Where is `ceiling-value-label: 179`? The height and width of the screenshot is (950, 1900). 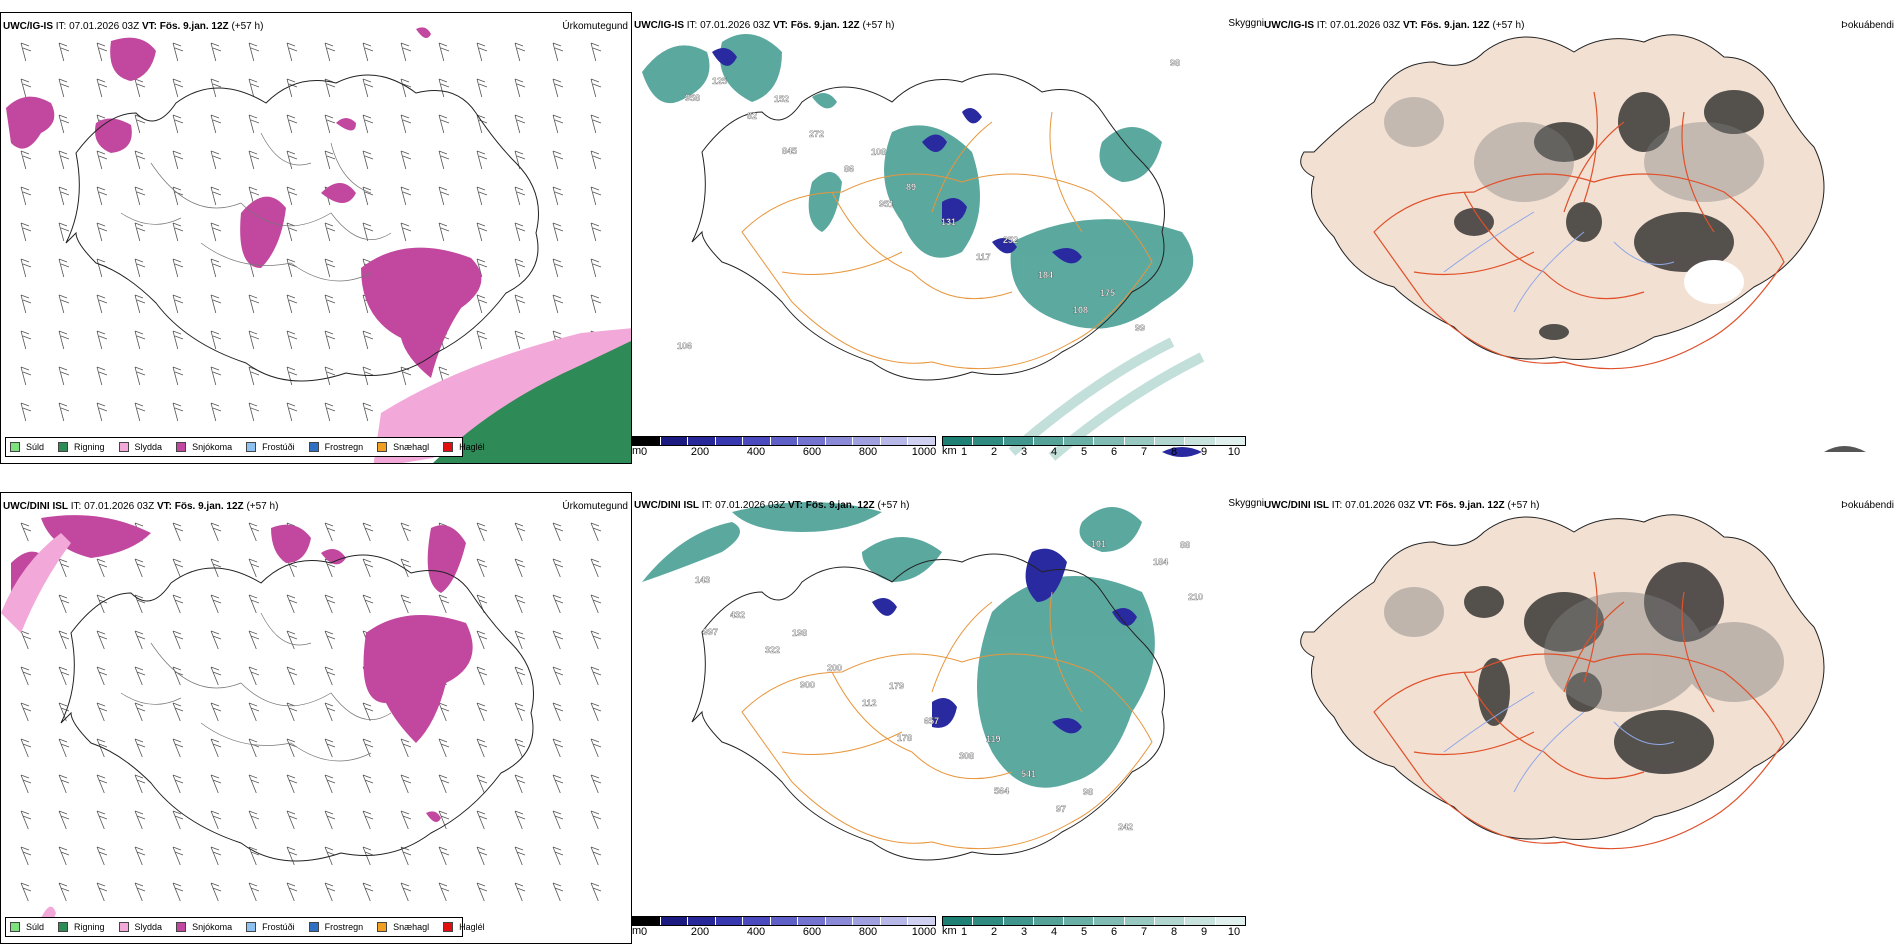
ceiling-value-label: 179 is located at coordinates (896, 686).